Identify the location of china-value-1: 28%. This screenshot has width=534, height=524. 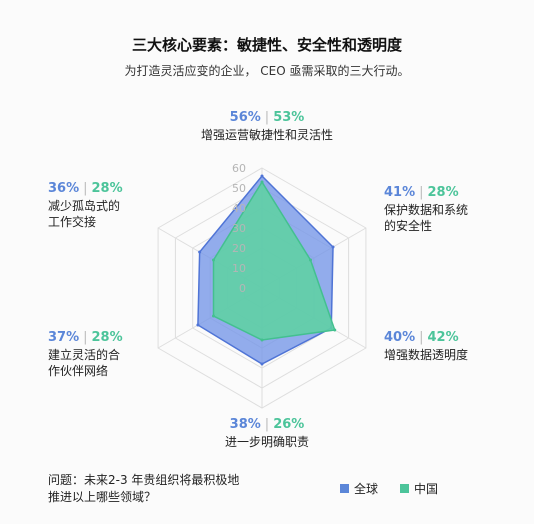
(443, 192).